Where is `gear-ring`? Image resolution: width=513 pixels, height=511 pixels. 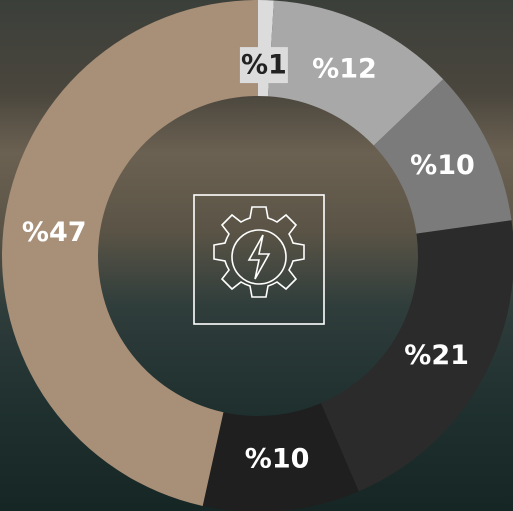 gear-ring is located at coordinates (259, 257).